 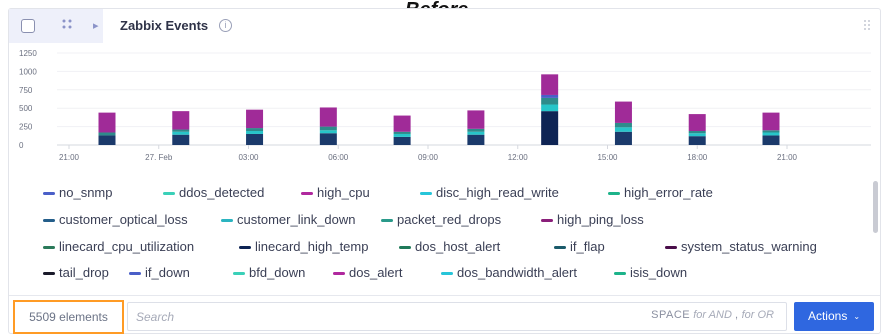 What do you see at coordinates (303, 247) in the screenshot?
I see `legend-item: linecard_high_temp` at bounding box center [303, 247].